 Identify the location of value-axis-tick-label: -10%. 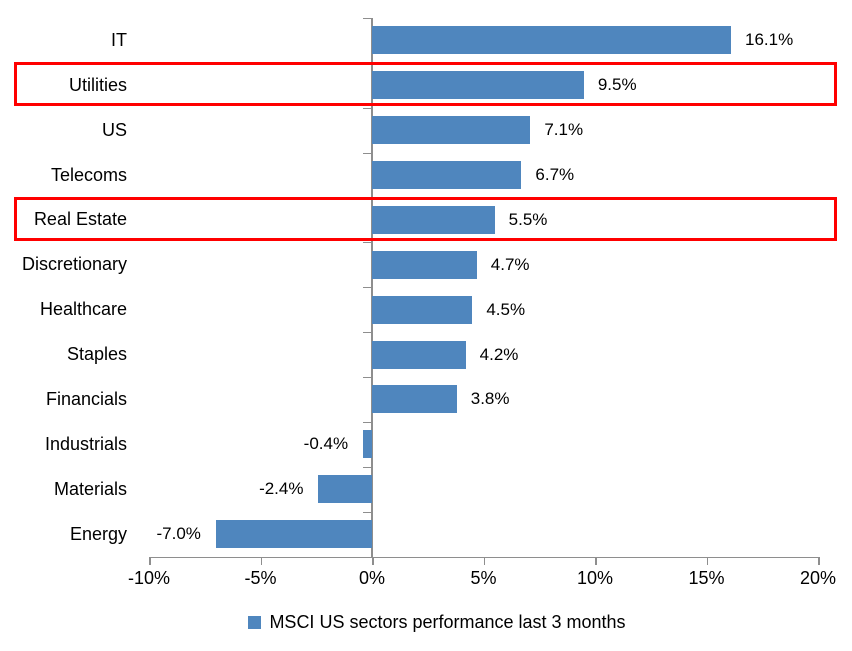
(149, 577).